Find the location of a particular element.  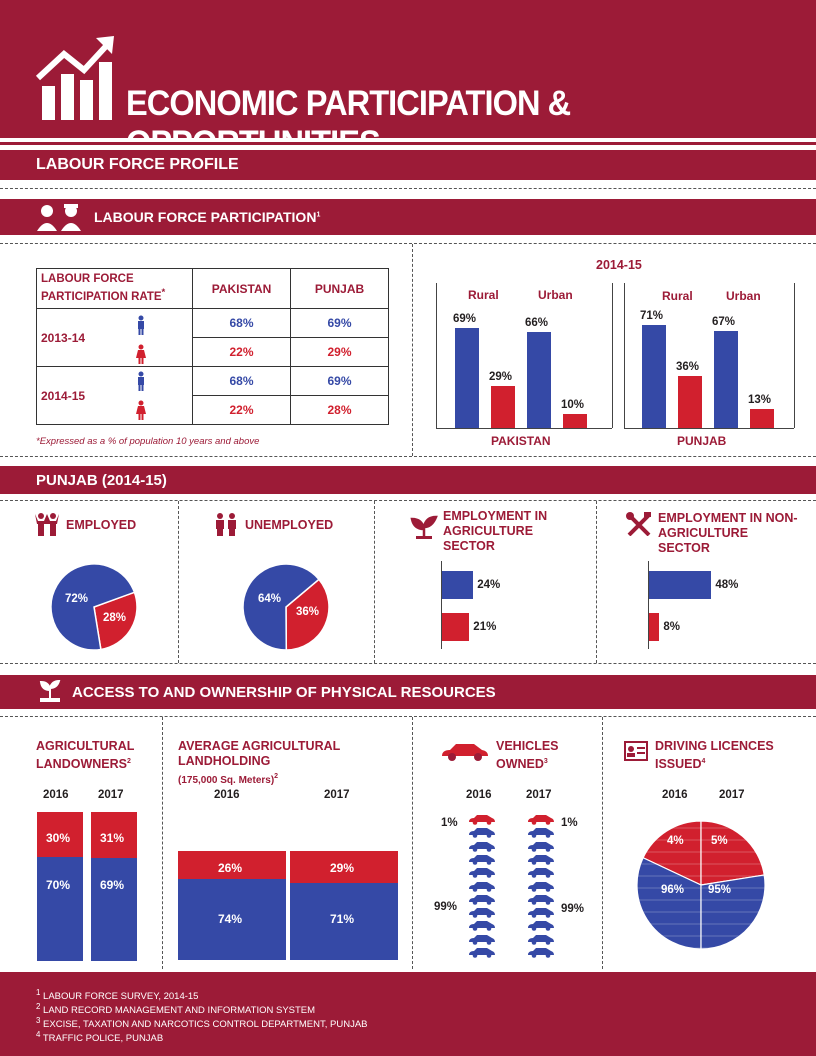

pak-urban-label: Urban is located at coordinates (555, 295).